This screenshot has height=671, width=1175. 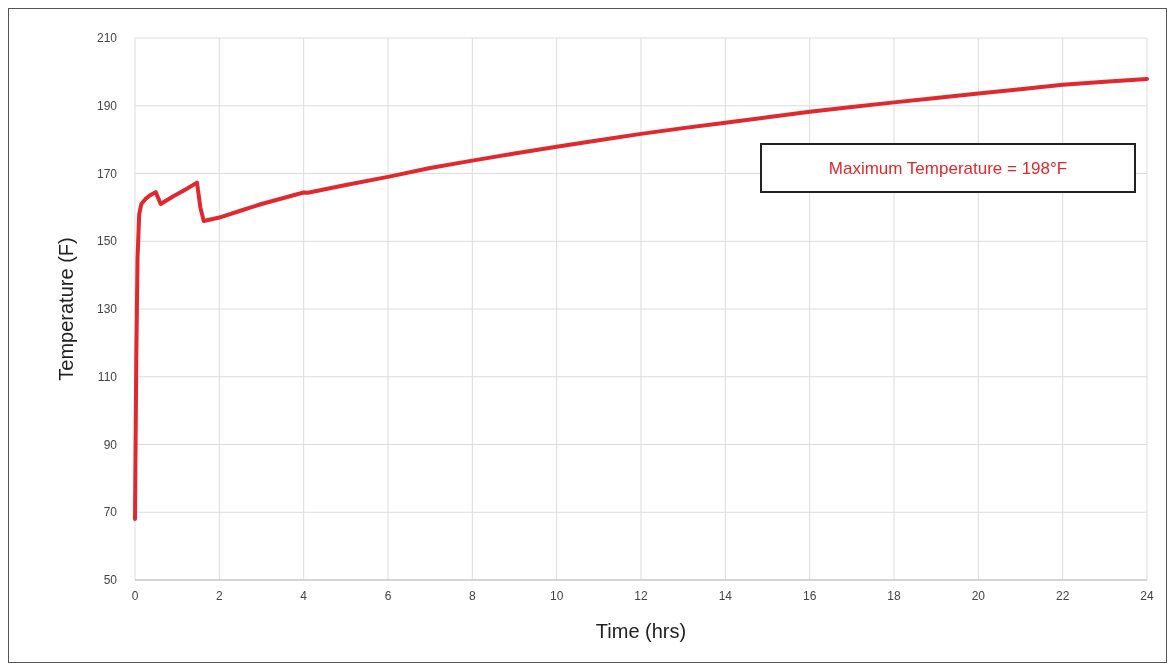 What do you see at coordinates (110, 512) in the screenshot?
I see `y-tick-label: 70` at bounding box center [110, 512].